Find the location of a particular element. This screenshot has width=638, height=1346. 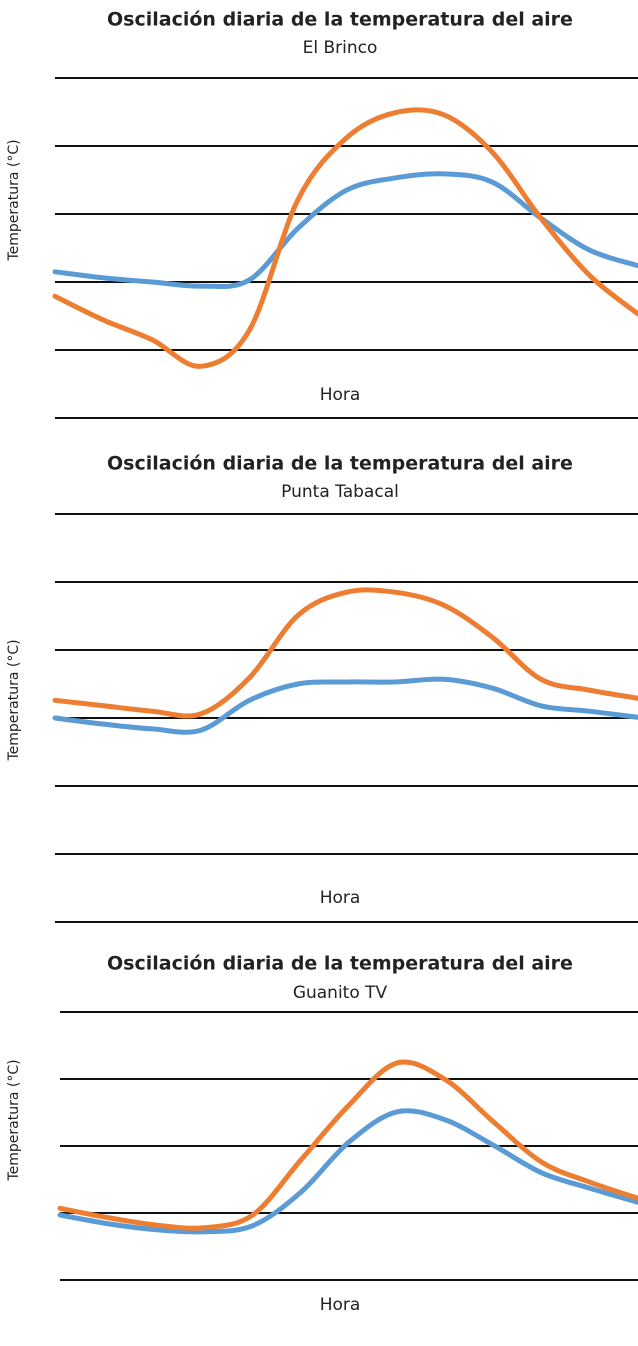

chart-subtitle: El Brinco is located at coordinates (340, 48).